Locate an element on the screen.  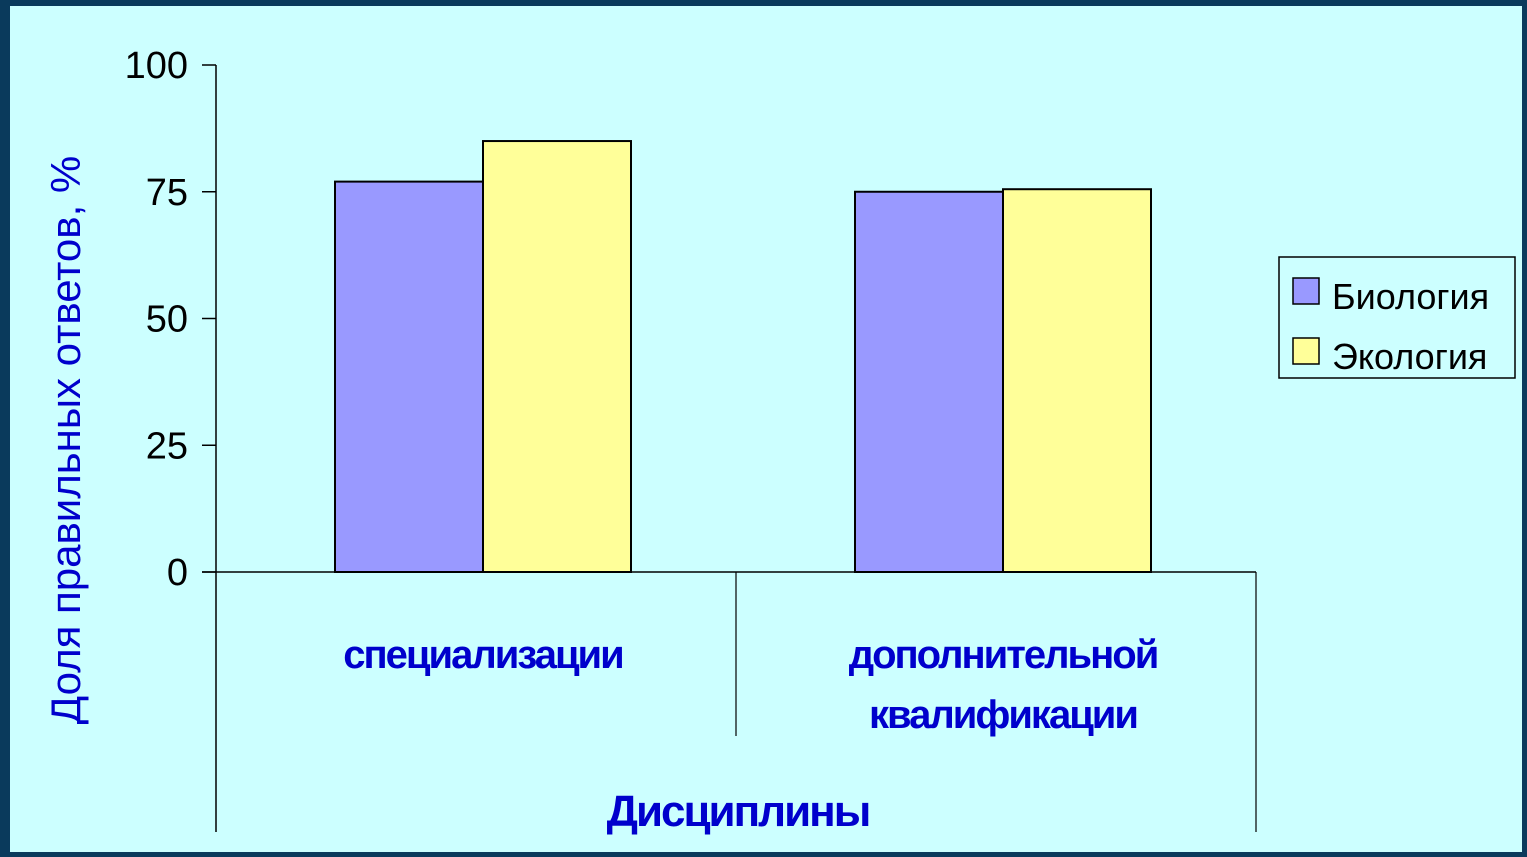
legend: Биология Экология is located at coordinates (1397, 317).